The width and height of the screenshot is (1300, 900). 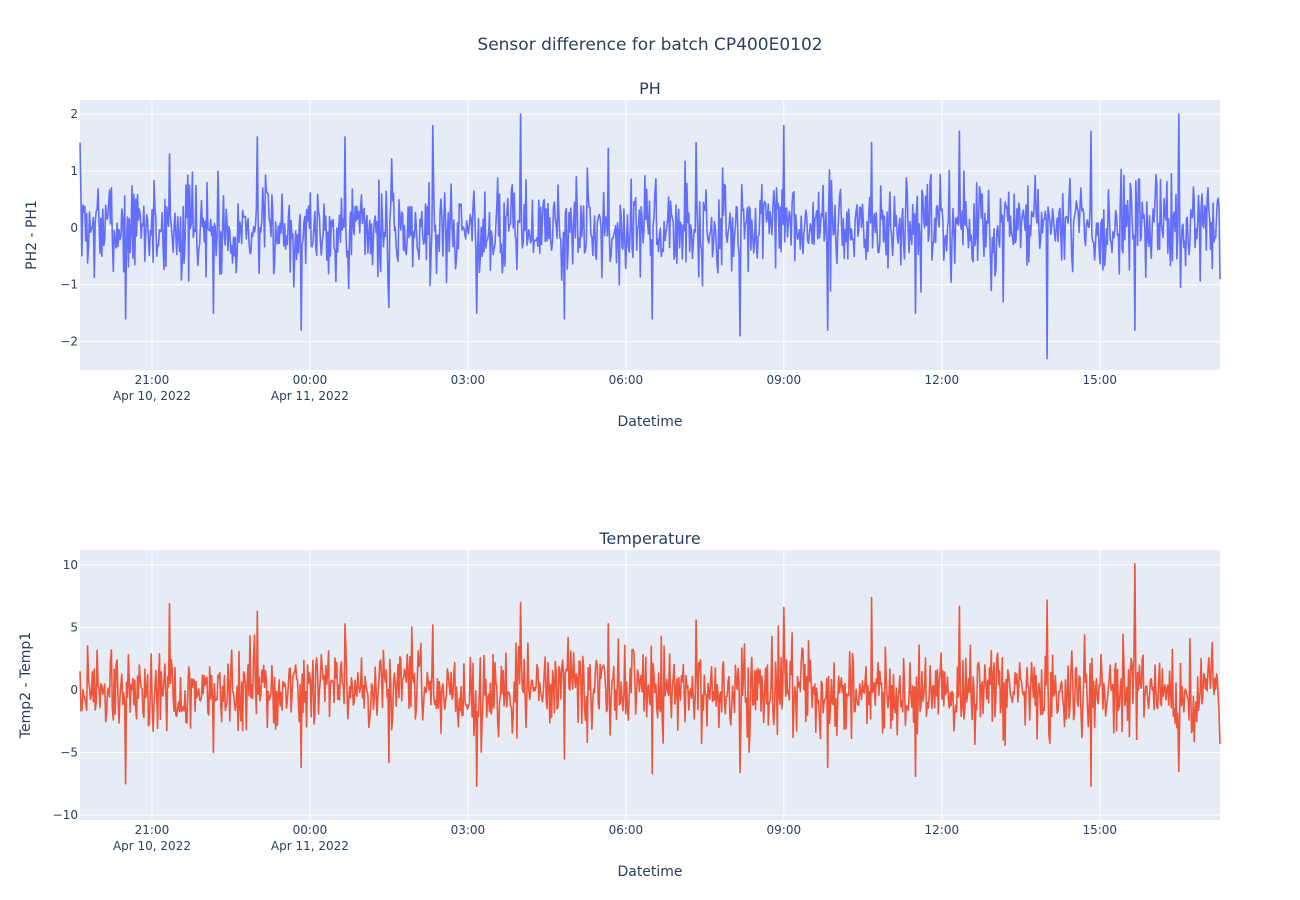 I want to click on ph-y-axis-title: PH2 - PH1, so click(x=32, y=235).